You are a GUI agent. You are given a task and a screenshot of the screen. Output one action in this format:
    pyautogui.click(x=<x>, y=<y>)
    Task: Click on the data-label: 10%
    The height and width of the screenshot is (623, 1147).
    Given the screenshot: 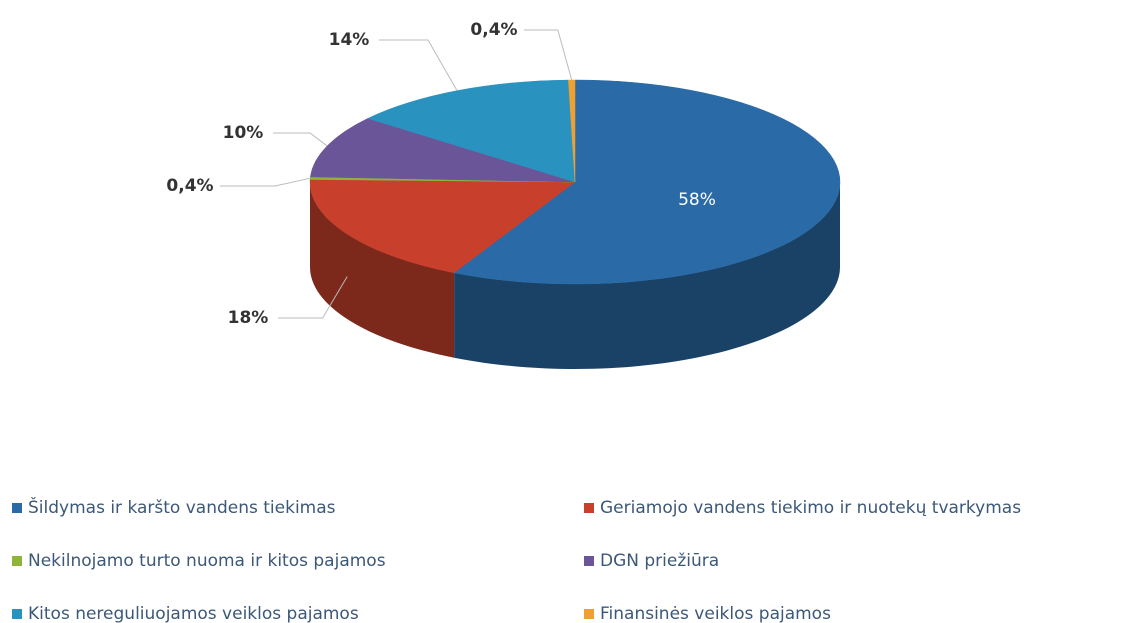 What is the action you would take?
    pyautogui.click(x=243, y=133)
    